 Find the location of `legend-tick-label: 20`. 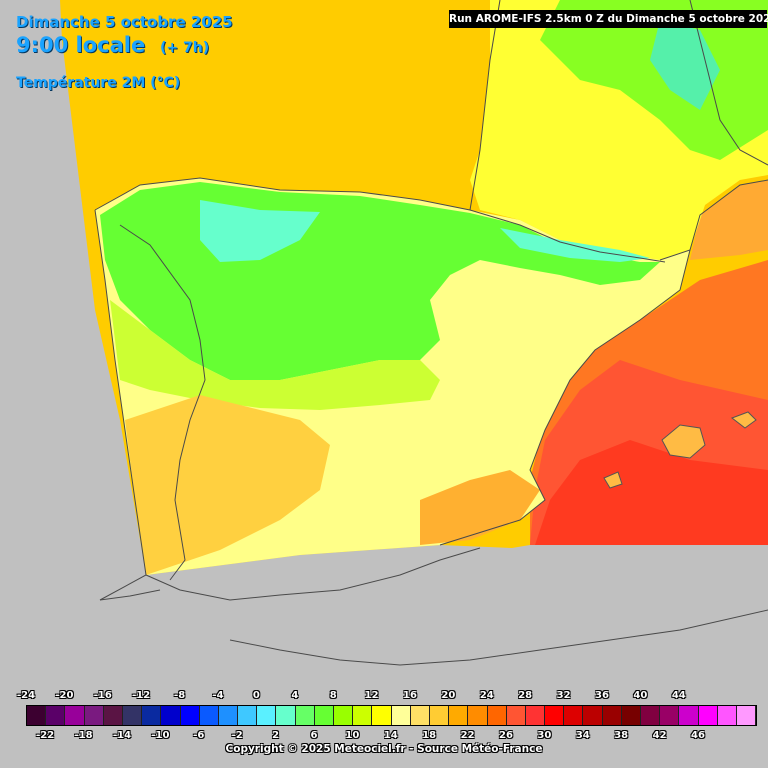

legend-tick-label: 20 is located at coordinates (448, 695).